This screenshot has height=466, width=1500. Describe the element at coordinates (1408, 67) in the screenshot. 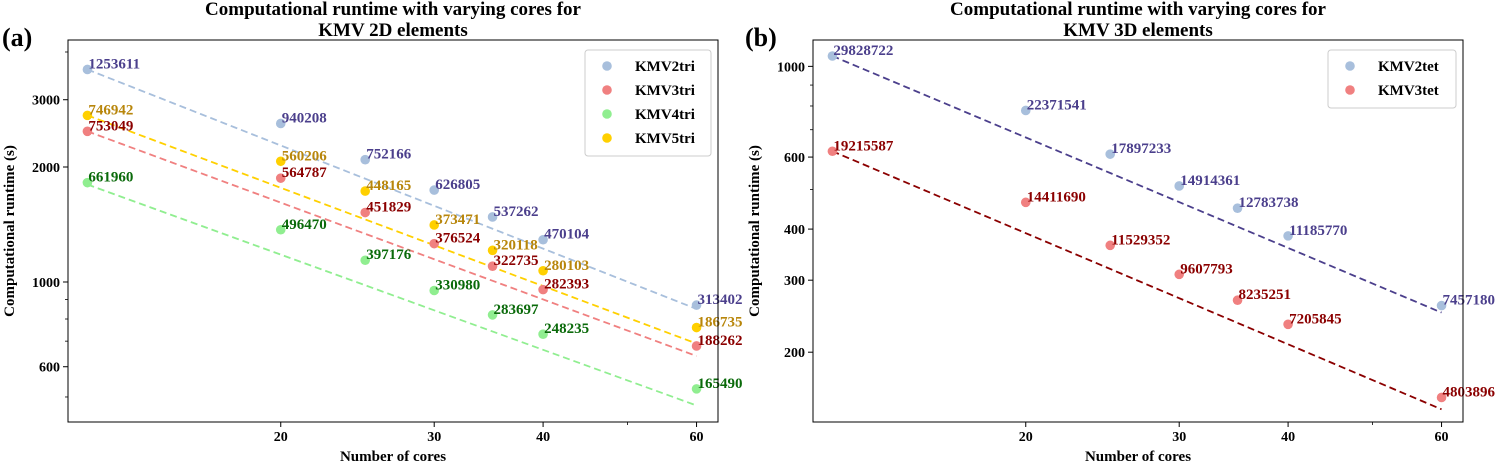

I see `legend-entry: KMV2tet` at that location.